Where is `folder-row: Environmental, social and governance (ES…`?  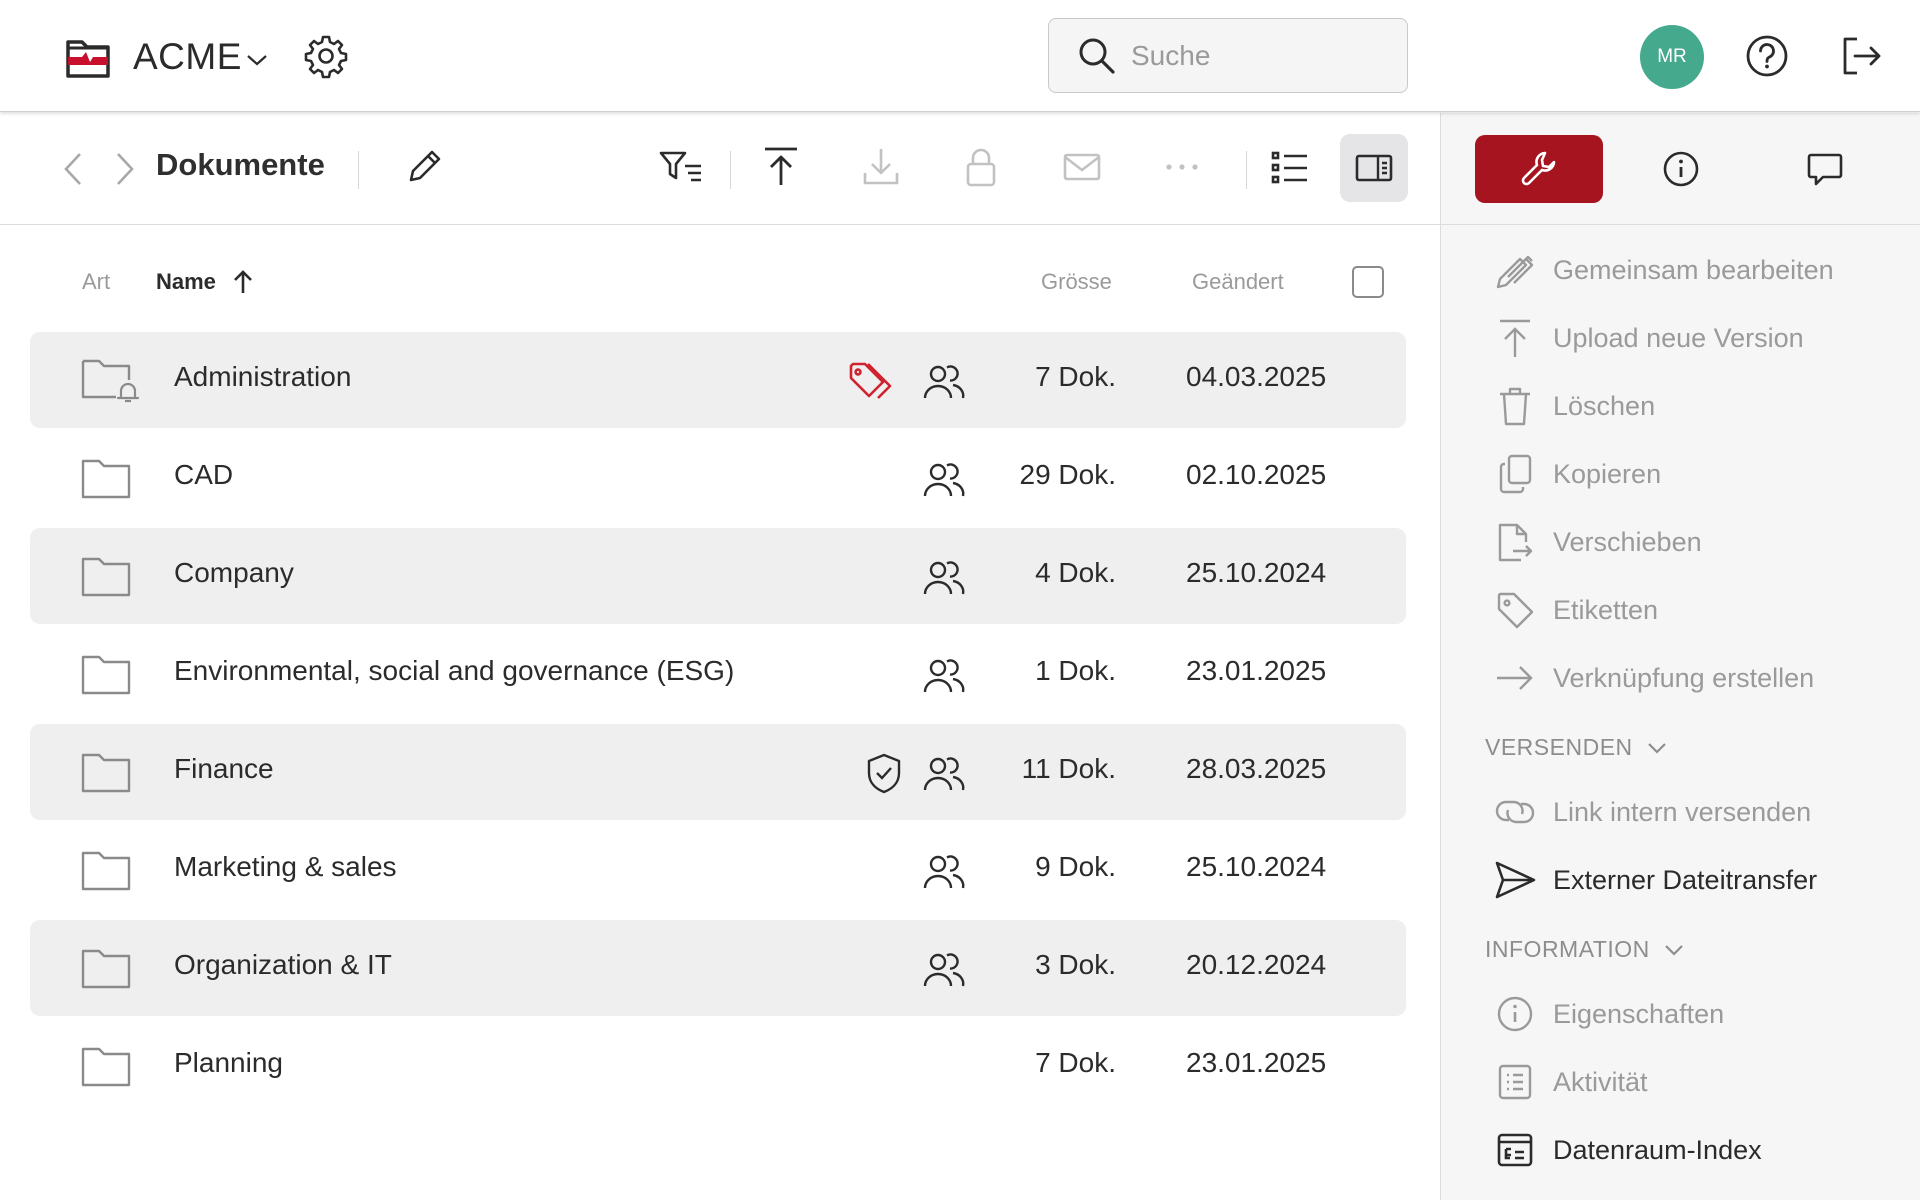
folder-row: Environmental, social and governance (ES… is located at coordinates (718, 674).